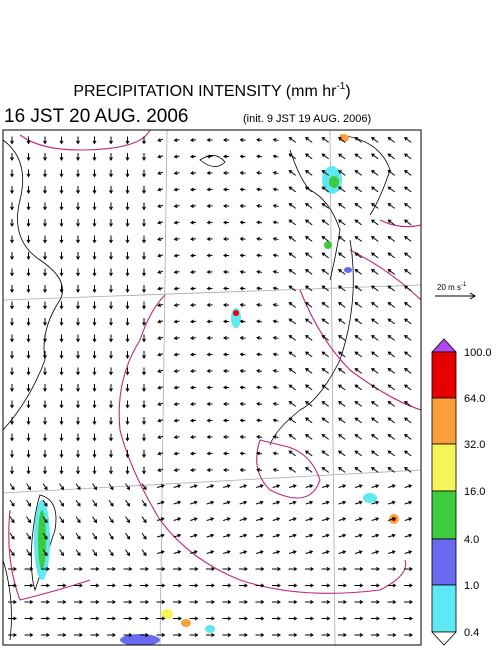 The width and height of the screenshot is (500, 650). I want to click on colorbar-label: 0.4, so click(471, 633).